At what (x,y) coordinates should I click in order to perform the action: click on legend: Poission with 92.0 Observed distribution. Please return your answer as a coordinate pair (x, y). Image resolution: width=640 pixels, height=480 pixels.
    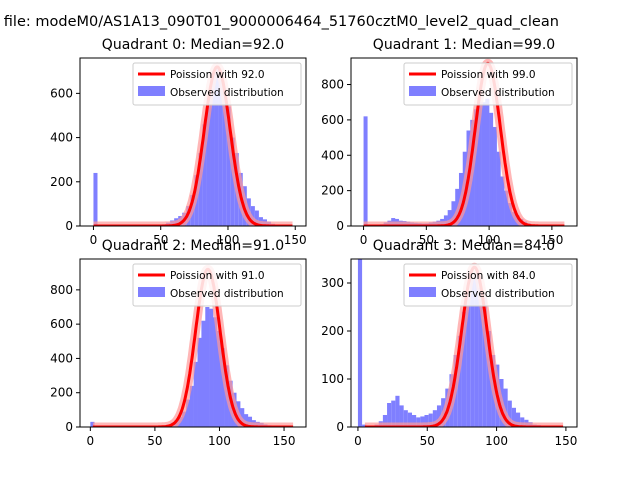
    Looking at the image, I should click on (217, 84).